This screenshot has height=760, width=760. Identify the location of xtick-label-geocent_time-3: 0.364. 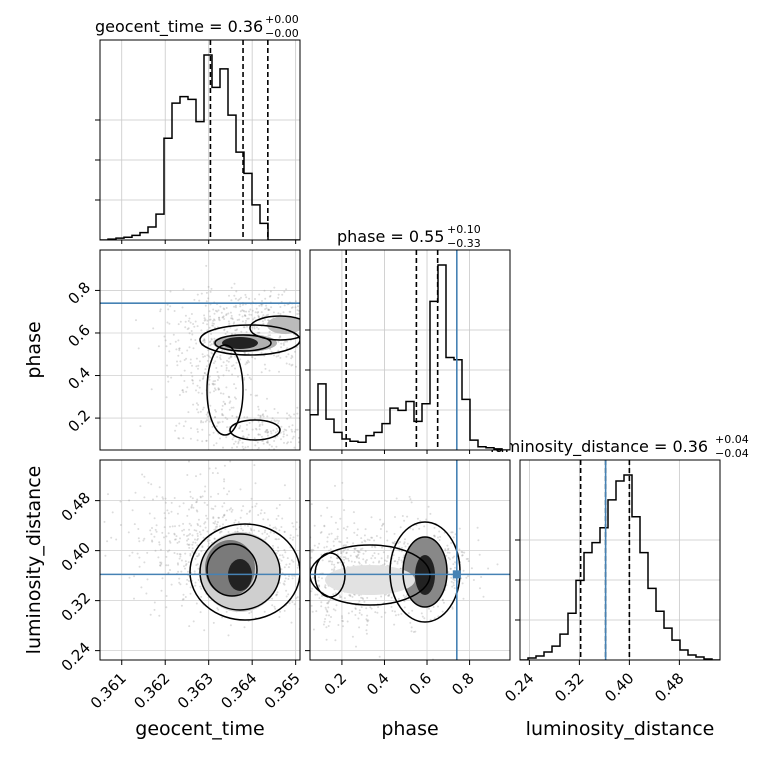
(238, 690).